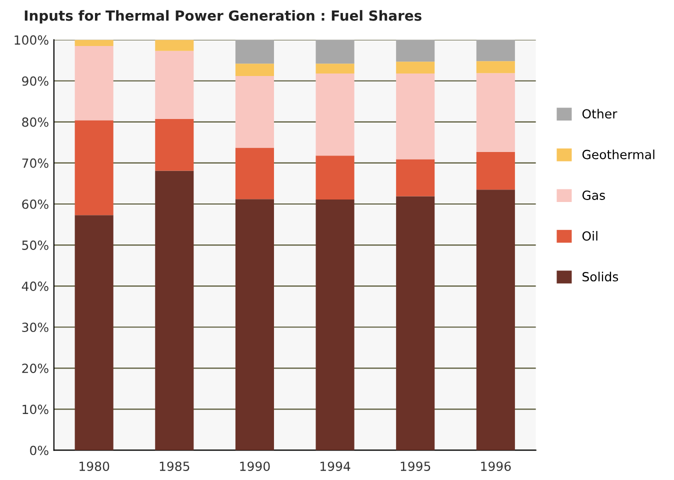  What do you see at coordinates (35, 327) in the screenshot?
I see `y-tick-label: 30%` at bounding box center [35, 327].